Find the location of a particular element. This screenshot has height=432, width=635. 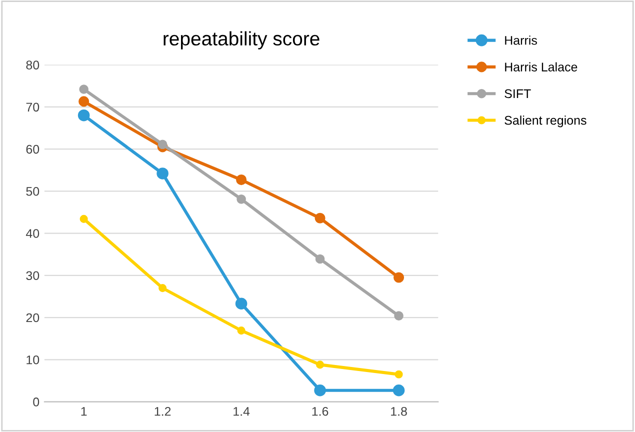

x-tick-label: 1.4 is located at coordinates (242, 411).